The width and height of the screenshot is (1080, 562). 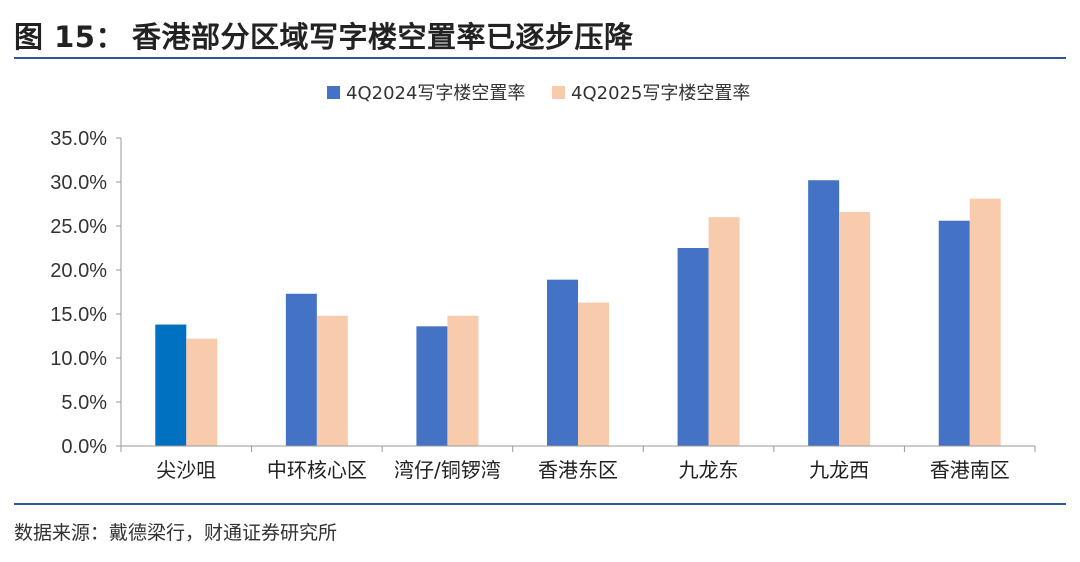 I want to click on source-note: 数据来源：戴德梁行，财通证券研究所, so click(x=176, y=533).